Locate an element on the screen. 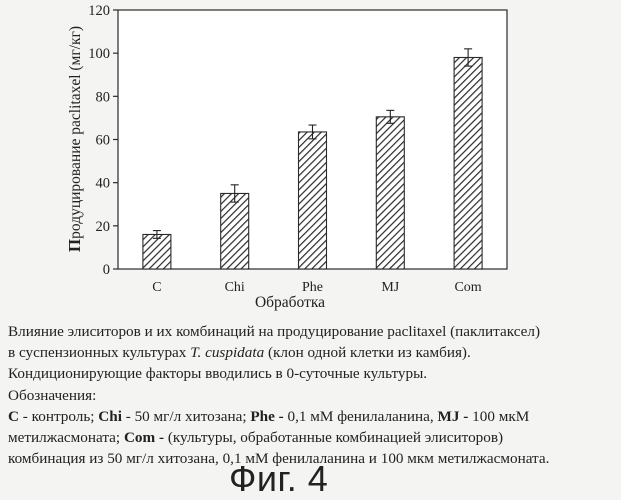  x-tick-label-com: Com is located at coordinates (467, 287).